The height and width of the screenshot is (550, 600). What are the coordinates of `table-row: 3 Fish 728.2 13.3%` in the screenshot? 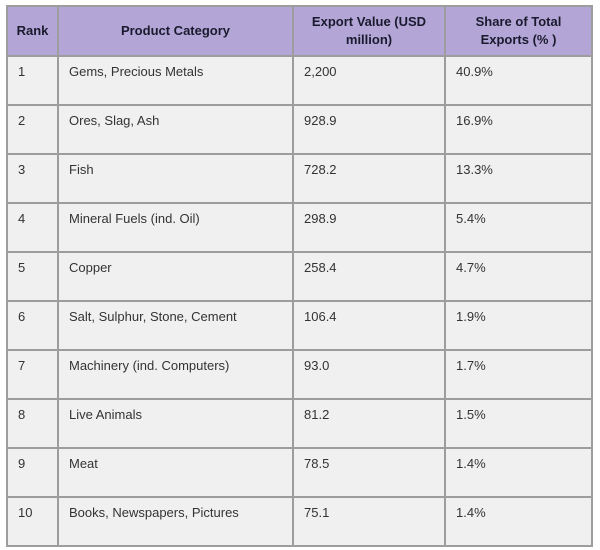 It's located at (299, 178).